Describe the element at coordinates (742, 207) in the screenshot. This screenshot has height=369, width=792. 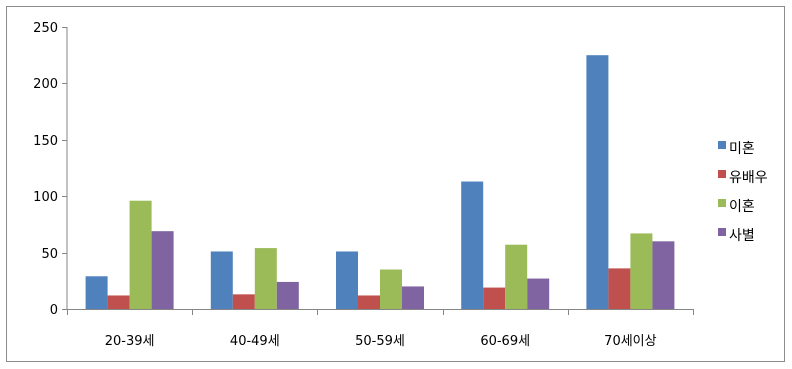
I see `legend-label: 이혼` at that location.